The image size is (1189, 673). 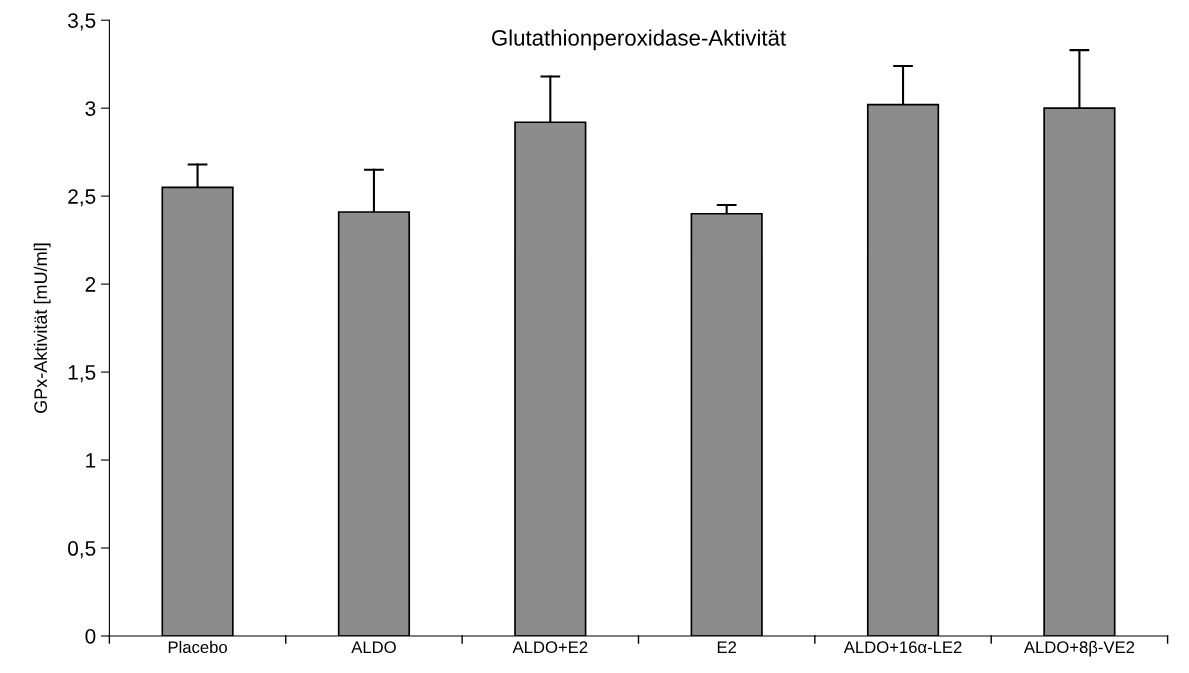 What do you see at coordinates (902, 647) in the screenshot?
I see `x-tick-label: ALDO+16α-LE2` at bounding box center [902, 647].